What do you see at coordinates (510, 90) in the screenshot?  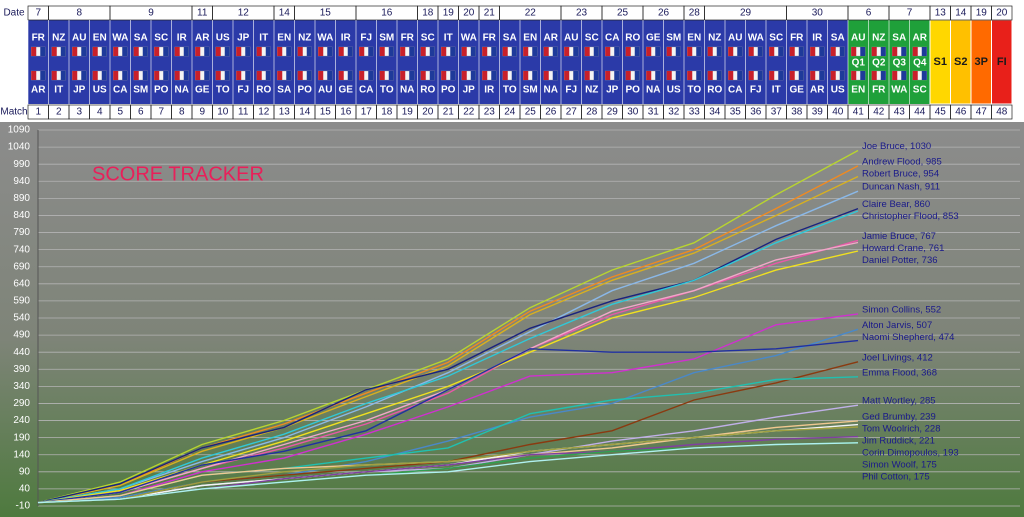 I see `team-code: TO` at bounding box center [510, 90].